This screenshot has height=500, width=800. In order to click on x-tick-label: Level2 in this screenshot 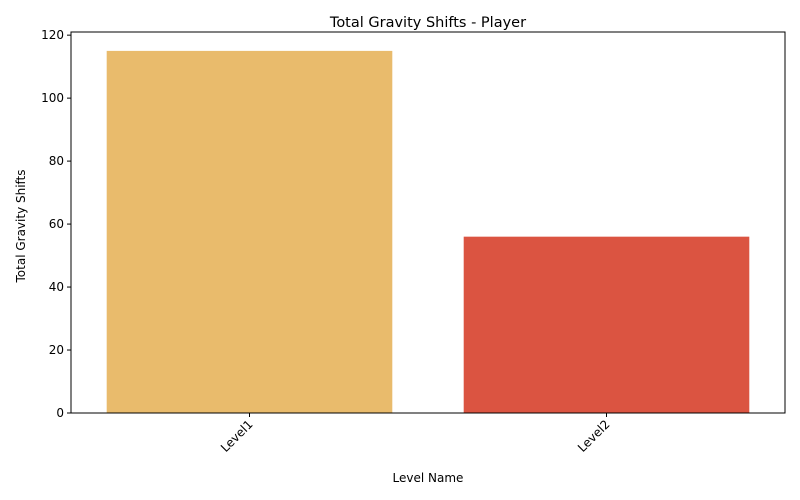, I will do `click(594, 436)`.